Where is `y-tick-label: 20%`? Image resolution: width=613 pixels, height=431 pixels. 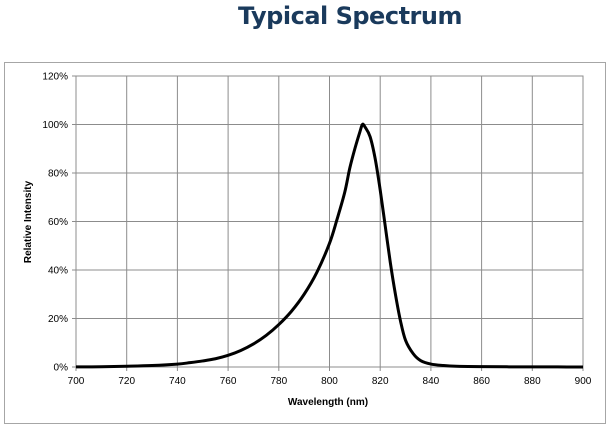
y-tick-label: 20% is located at coordinates (58, 319).